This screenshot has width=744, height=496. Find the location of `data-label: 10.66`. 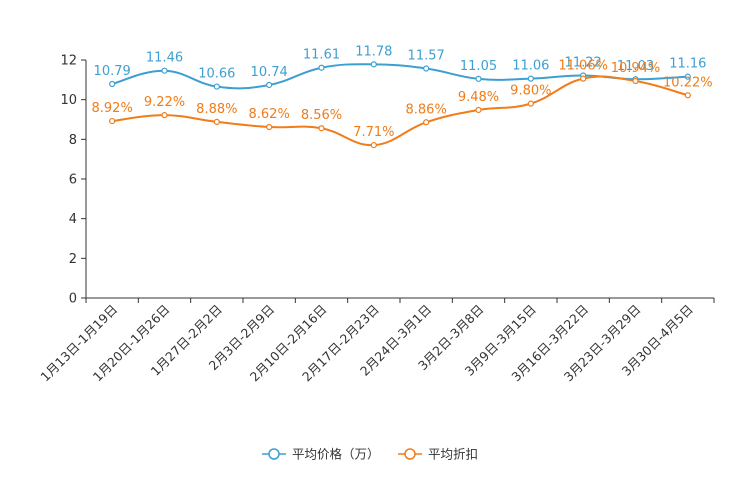

data-label: 10.66 is located at coordinates (216, 74).